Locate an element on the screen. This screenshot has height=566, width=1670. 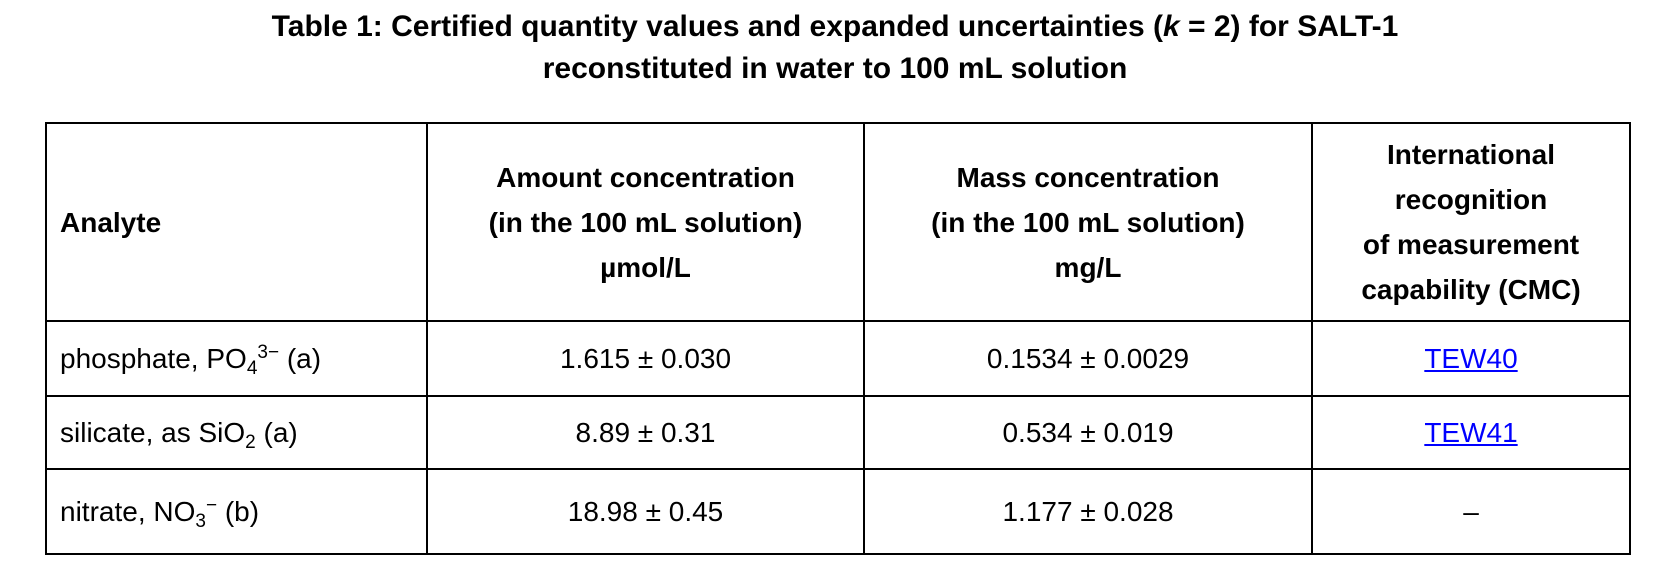
analyte-subscript: 2 is located at coordinates (250, 442).